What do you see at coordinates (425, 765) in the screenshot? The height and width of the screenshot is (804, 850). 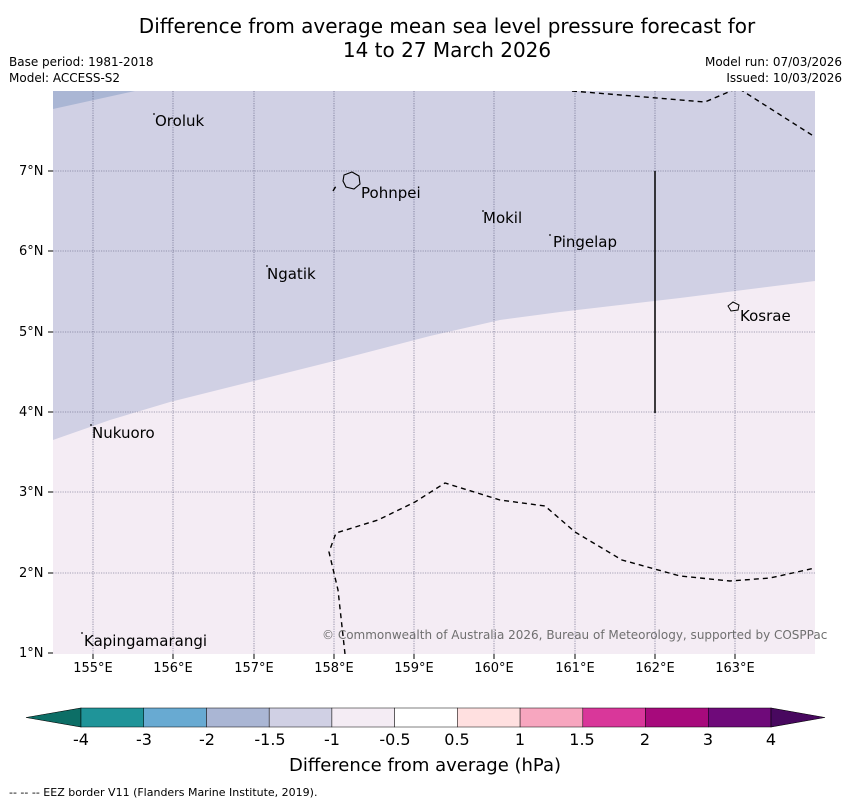 I see `colorbar-label: Difference from average (hPa)` at bounding box center [425, 765].